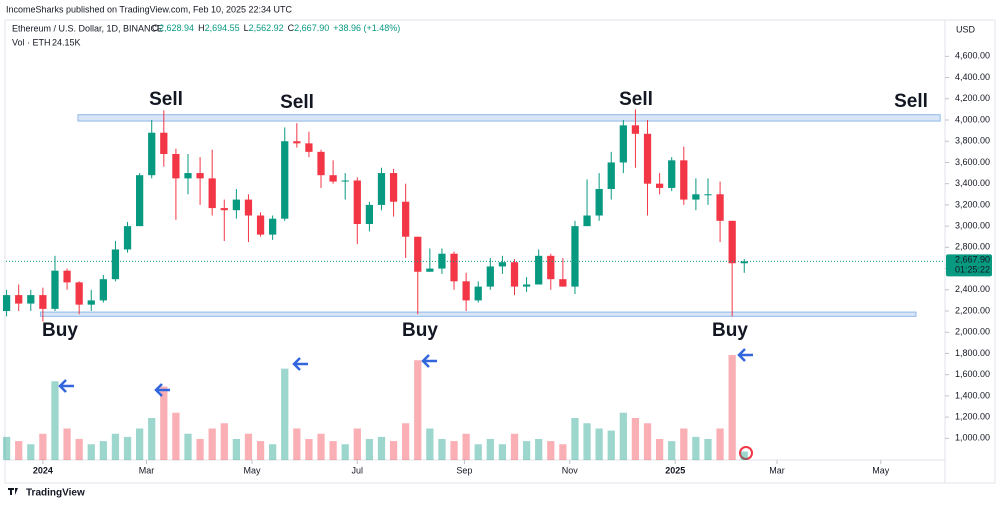  What do you see at coordinates (730, 330) in the screenshot?
I see `annotation: Buy` at bounding box center [730, 330].